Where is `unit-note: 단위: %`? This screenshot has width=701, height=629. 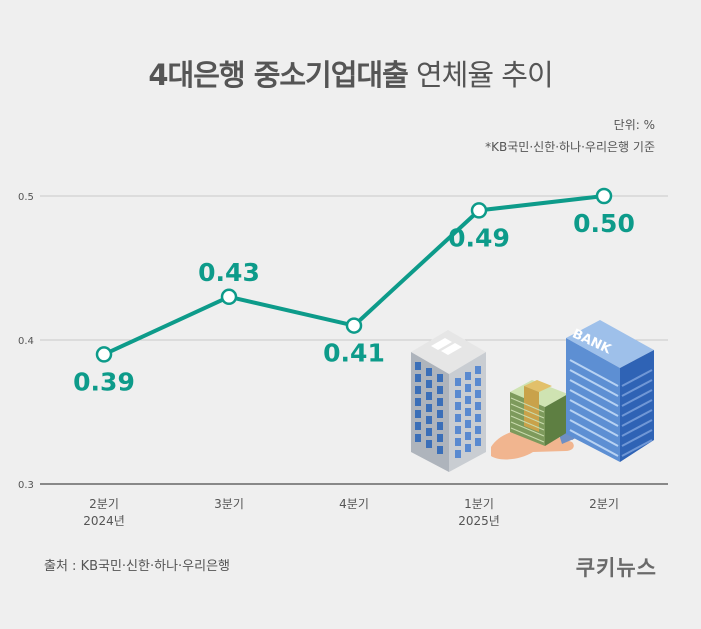 unit-note: 단위: % is located at coordinates (634, 125).